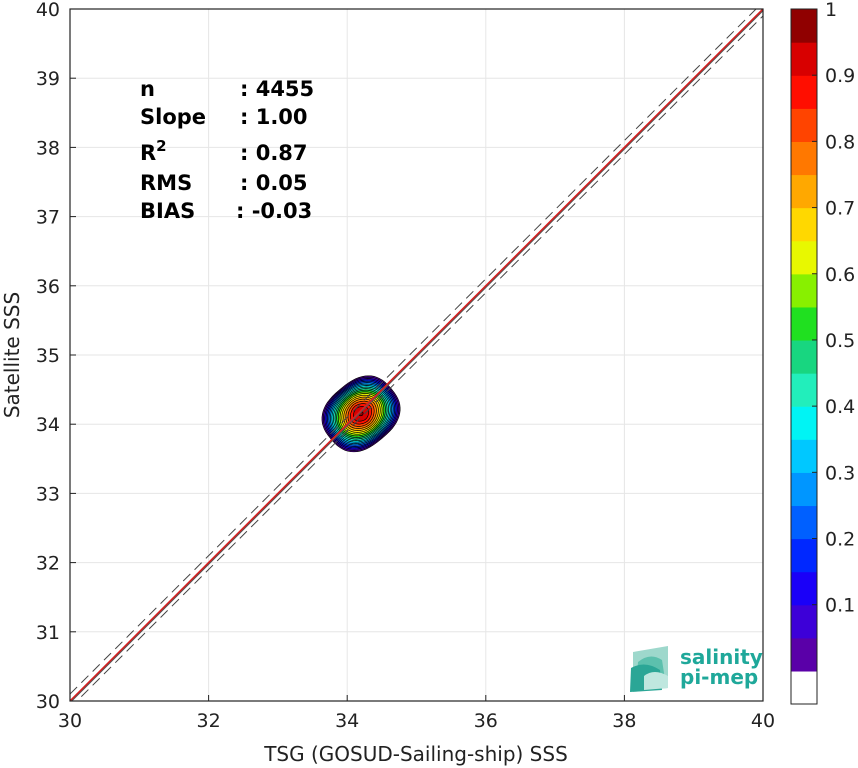  Describe the element at coordinates (48, 356) in the screenshot. I see `y-tick-label: 35` at that location.